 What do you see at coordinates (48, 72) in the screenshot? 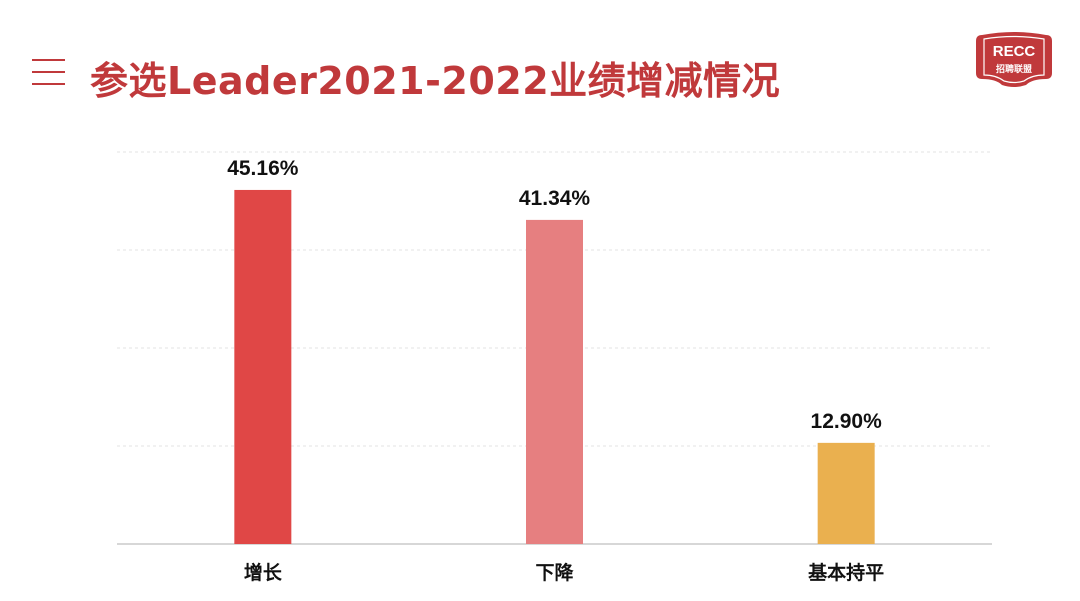
I see `menu-icon` at bounding box center [48, 72].